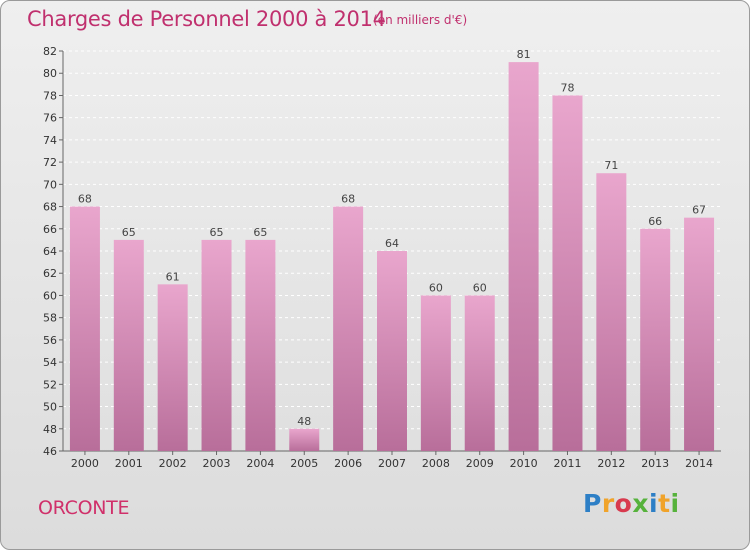  What do you see at coordinates (50, 162) in the screenshot?
I see `y-tick-label: 72` at bounding box center [50, 162].